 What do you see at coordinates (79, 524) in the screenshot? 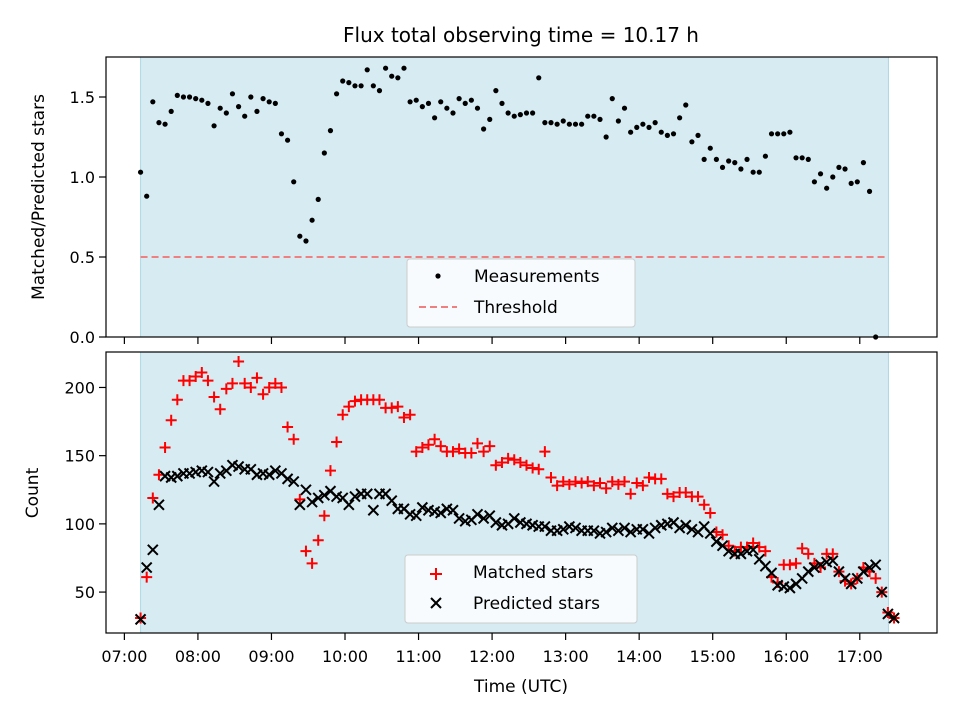
I see `bottom-y-tick-label: 100` at bounding box center [79, 524].